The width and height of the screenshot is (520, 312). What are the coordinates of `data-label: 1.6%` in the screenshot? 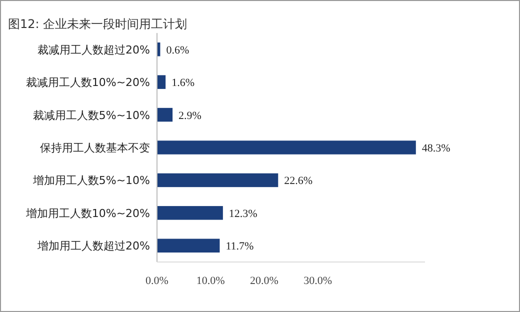 It's located at (183, 83).